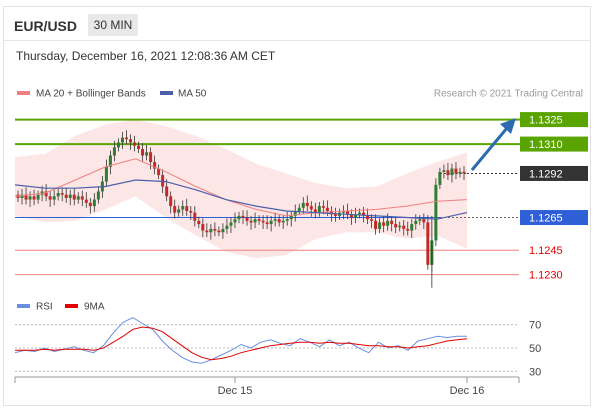 The height and width of the screenshot is (411, 595). What do you see at coordinates (241, 187) in the screenshot?
I see `ma20-line` at bounding box center [241, 187].